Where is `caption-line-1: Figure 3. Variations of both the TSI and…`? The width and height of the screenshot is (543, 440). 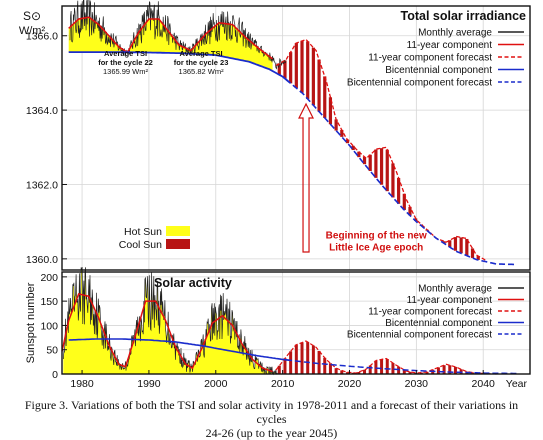
caption-line-1: Figure 3. Variations of both the TSI and… is located at coordinates (271, 412).